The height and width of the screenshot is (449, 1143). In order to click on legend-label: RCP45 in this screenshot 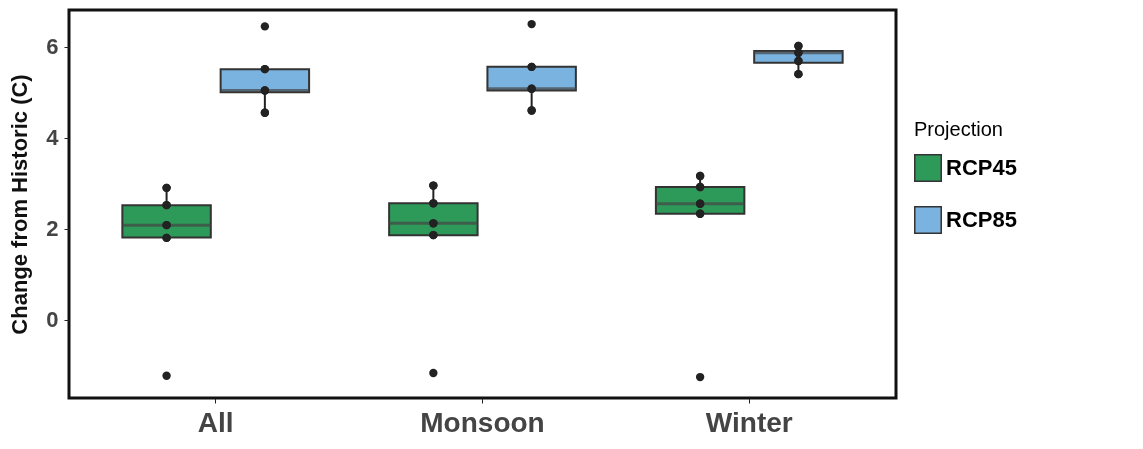, I will do `click(981, 167)`.